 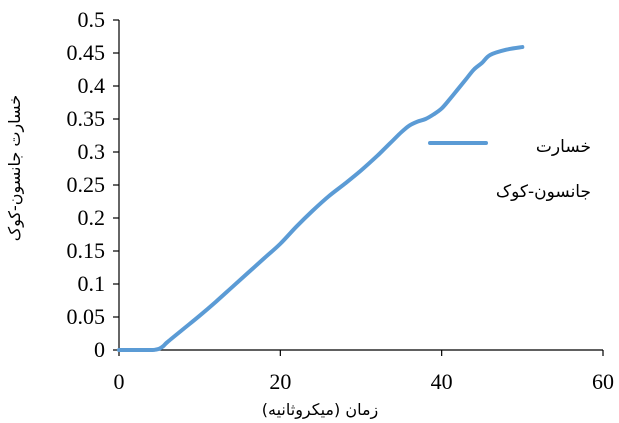 What do you see at coordinates (92, 151) in the screenshot?
I see `y-tick-label: 0.3` at bounding box center [92, 151].